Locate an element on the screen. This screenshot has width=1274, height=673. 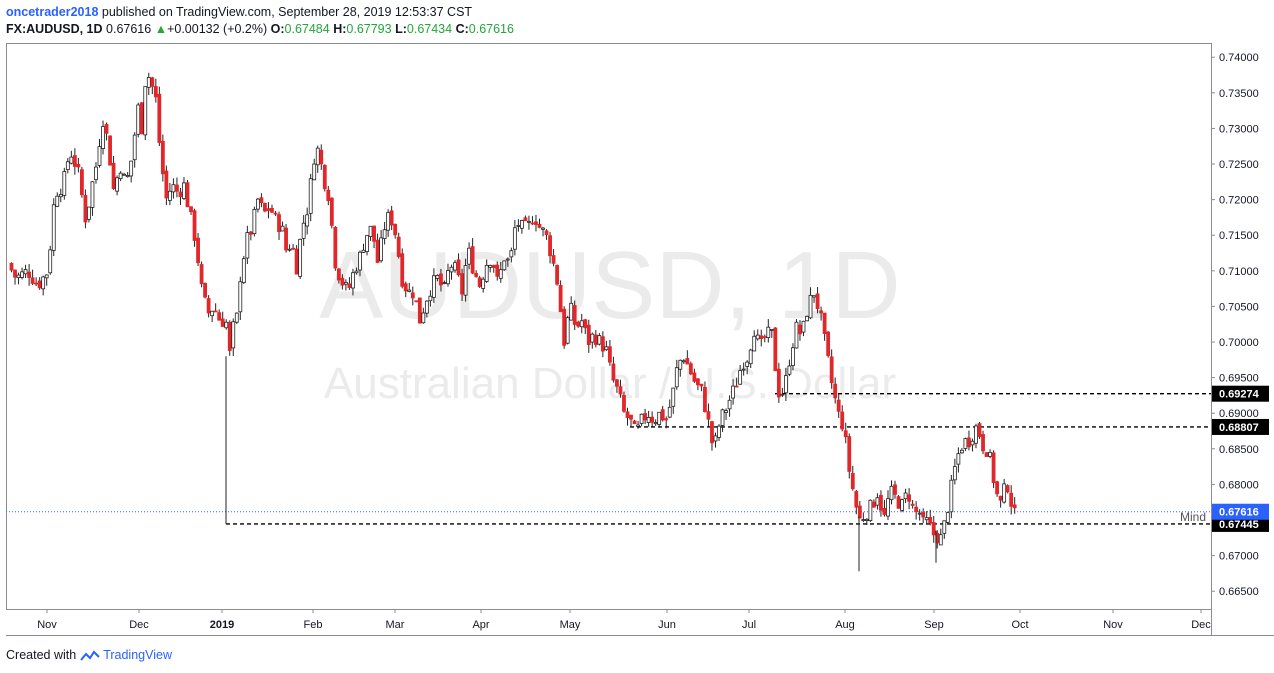
open-key: O: is located at coordinates (277, 29).